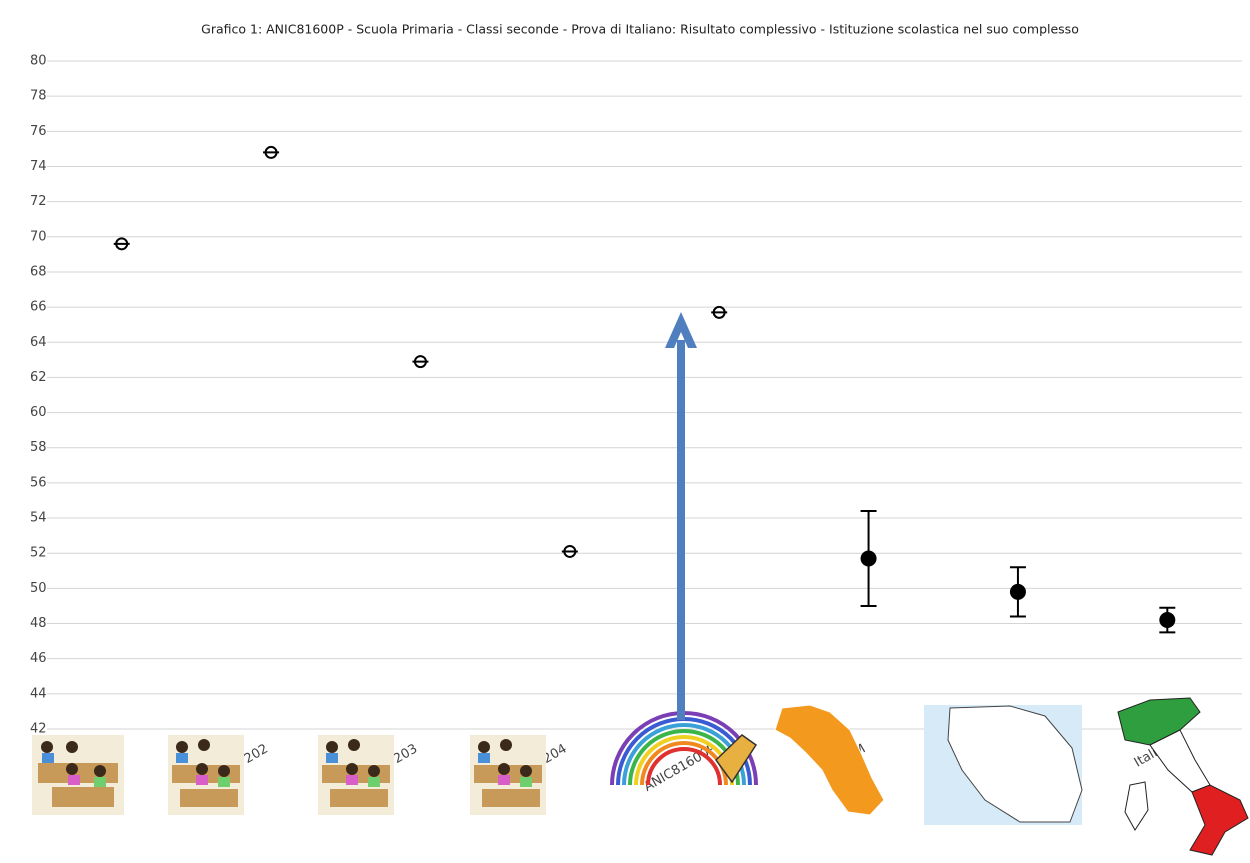 This screenshot has width=1250, height=863. What do you see at coordinates (38, 96) in the screenshot?
I see `y-tick-label: 78` at bounding box center [38, 96].